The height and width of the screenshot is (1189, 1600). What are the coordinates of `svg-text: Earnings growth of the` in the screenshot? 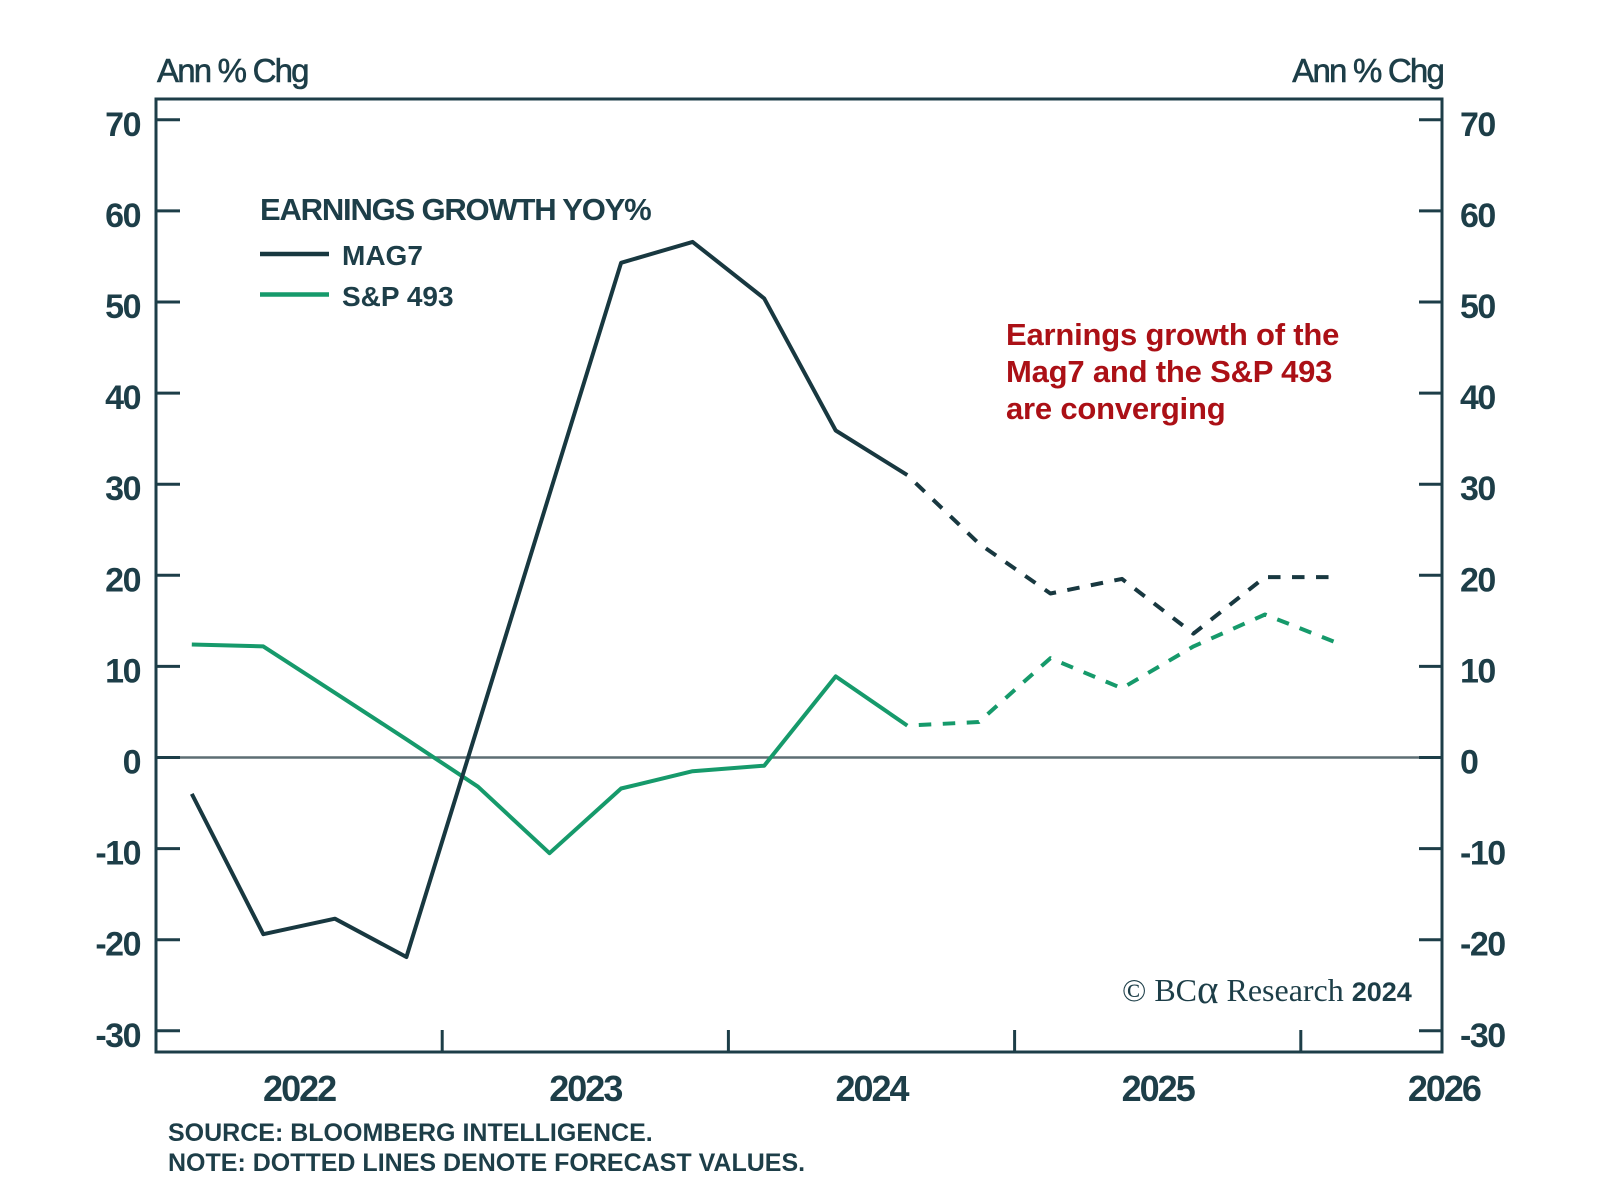 It's located at (1172, 334).